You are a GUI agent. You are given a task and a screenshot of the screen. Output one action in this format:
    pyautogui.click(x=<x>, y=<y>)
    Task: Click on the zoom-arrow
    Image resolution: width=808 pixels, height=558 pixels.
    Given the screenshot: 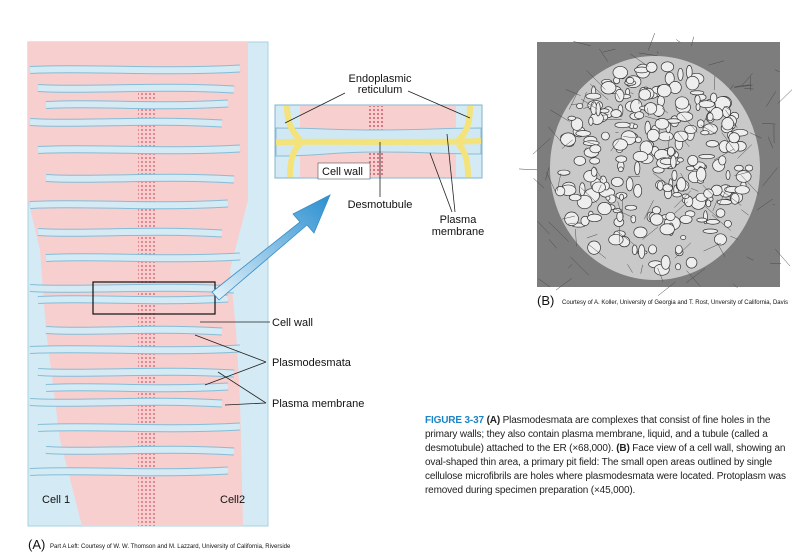 What is the action you would take?
    pyautogui.click(x=271, y=247)
    